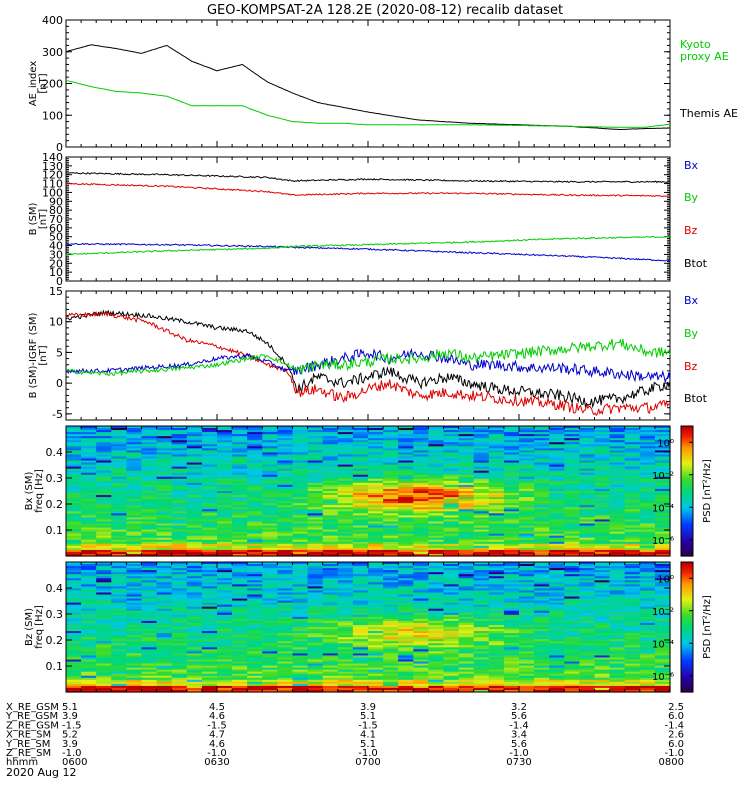  What do you see at coordinates (707, 491) in the screenshot?
I see `bxpsd-colorbar-label: PSD [nT²/Hz]` at bounding box center [707, 491].